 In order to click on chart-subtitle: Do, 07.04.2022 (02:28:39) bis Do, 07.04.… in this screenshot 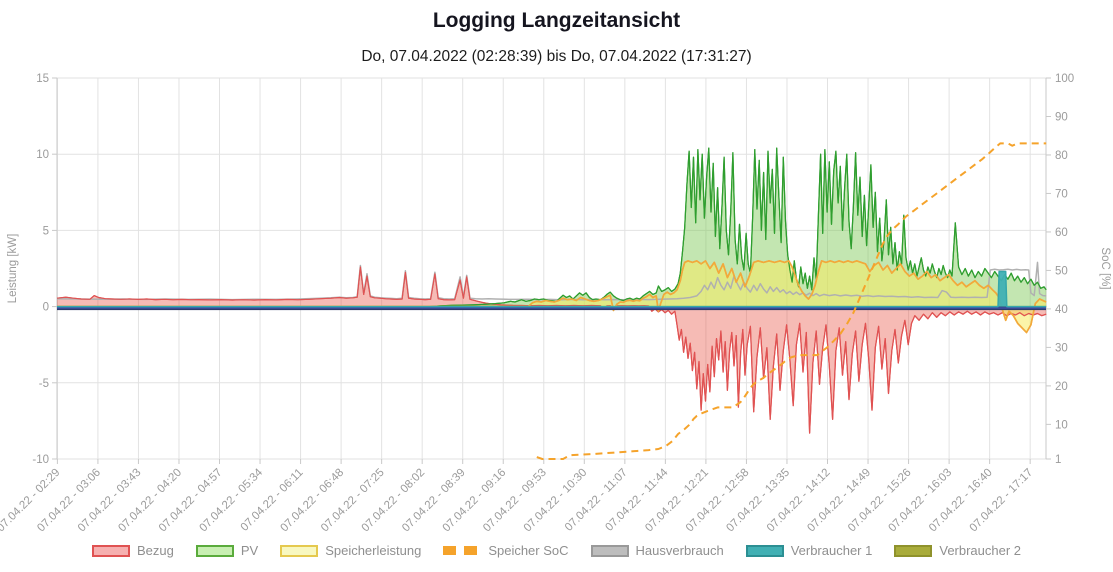, I will do `click(556, 56)`.